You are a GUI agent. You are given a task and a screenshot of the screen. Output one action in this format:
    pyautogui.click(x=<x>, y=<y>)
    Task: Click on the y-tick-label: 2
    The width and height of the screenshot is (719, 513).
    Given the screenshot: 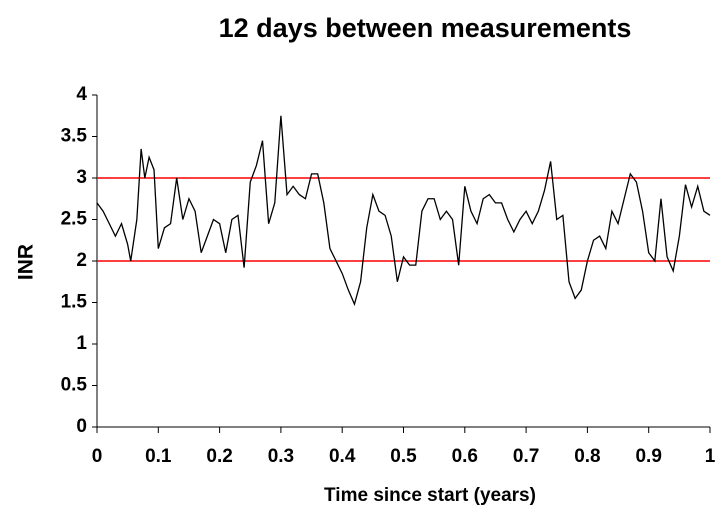 What is the action you would take?
    pyautogui.click(x=81, y=260)
    